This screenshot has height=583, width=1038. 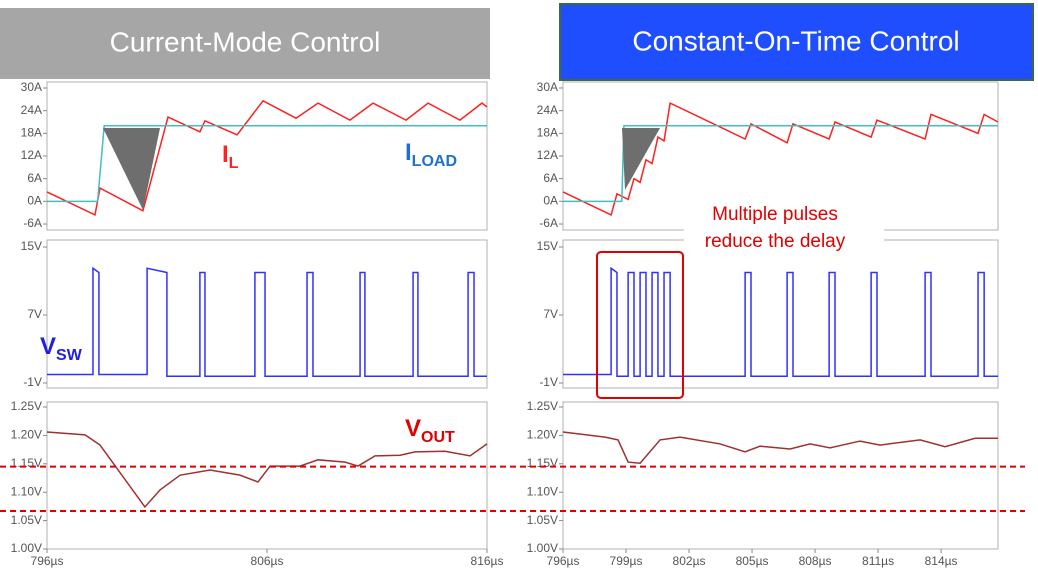 I want to click on x-tick-label: 805µs, so click(x=752, y=561).